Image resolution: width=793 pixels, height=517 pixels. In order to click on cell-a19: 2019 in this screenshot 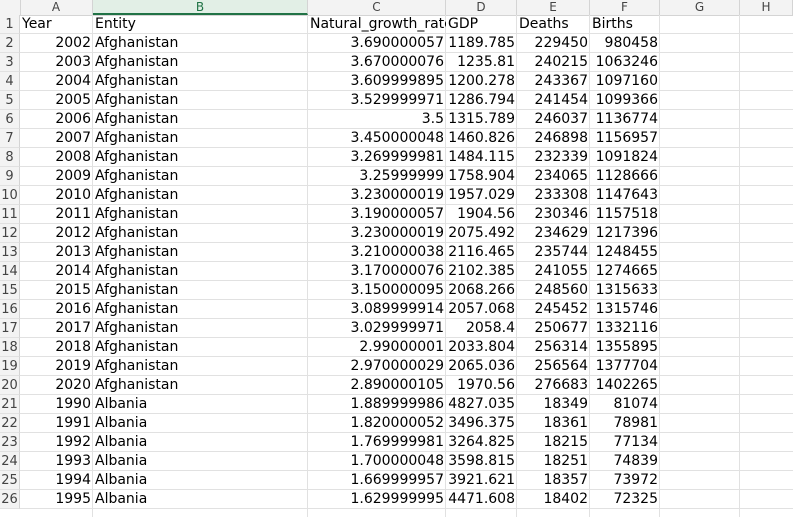, I will do `click(73, 366)`.